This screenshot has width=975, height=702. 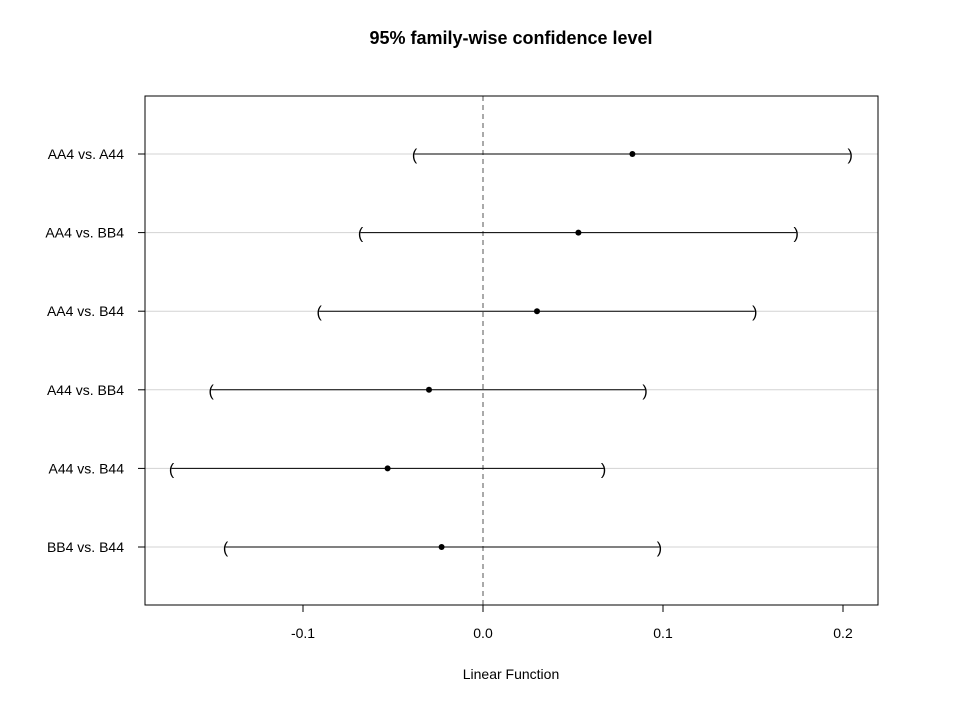 What do you see at coordinates (511, 674) in the screenshot?
I see `x-axis-label: Linear Function` at bounding box center [511, 674].